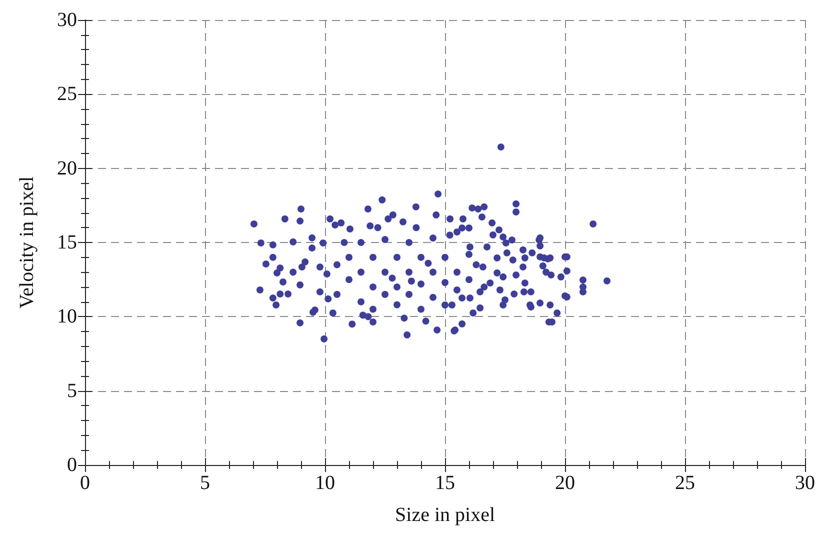 The width and height of the screenshot is (822, 552). What do you see at coordinates (445, 515) in the screenshot?
I see `x-axis-title: Size in pixel` at bounding box center [445, 515].